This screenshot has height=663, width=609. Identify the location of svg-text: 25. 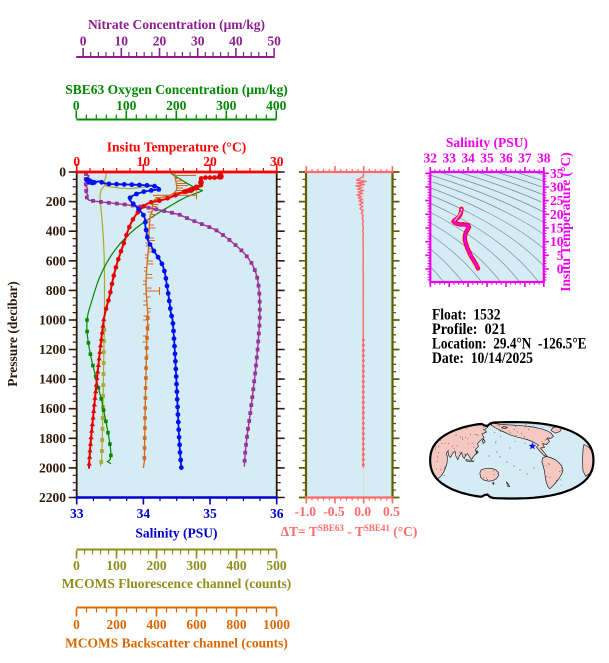
(557, 200).